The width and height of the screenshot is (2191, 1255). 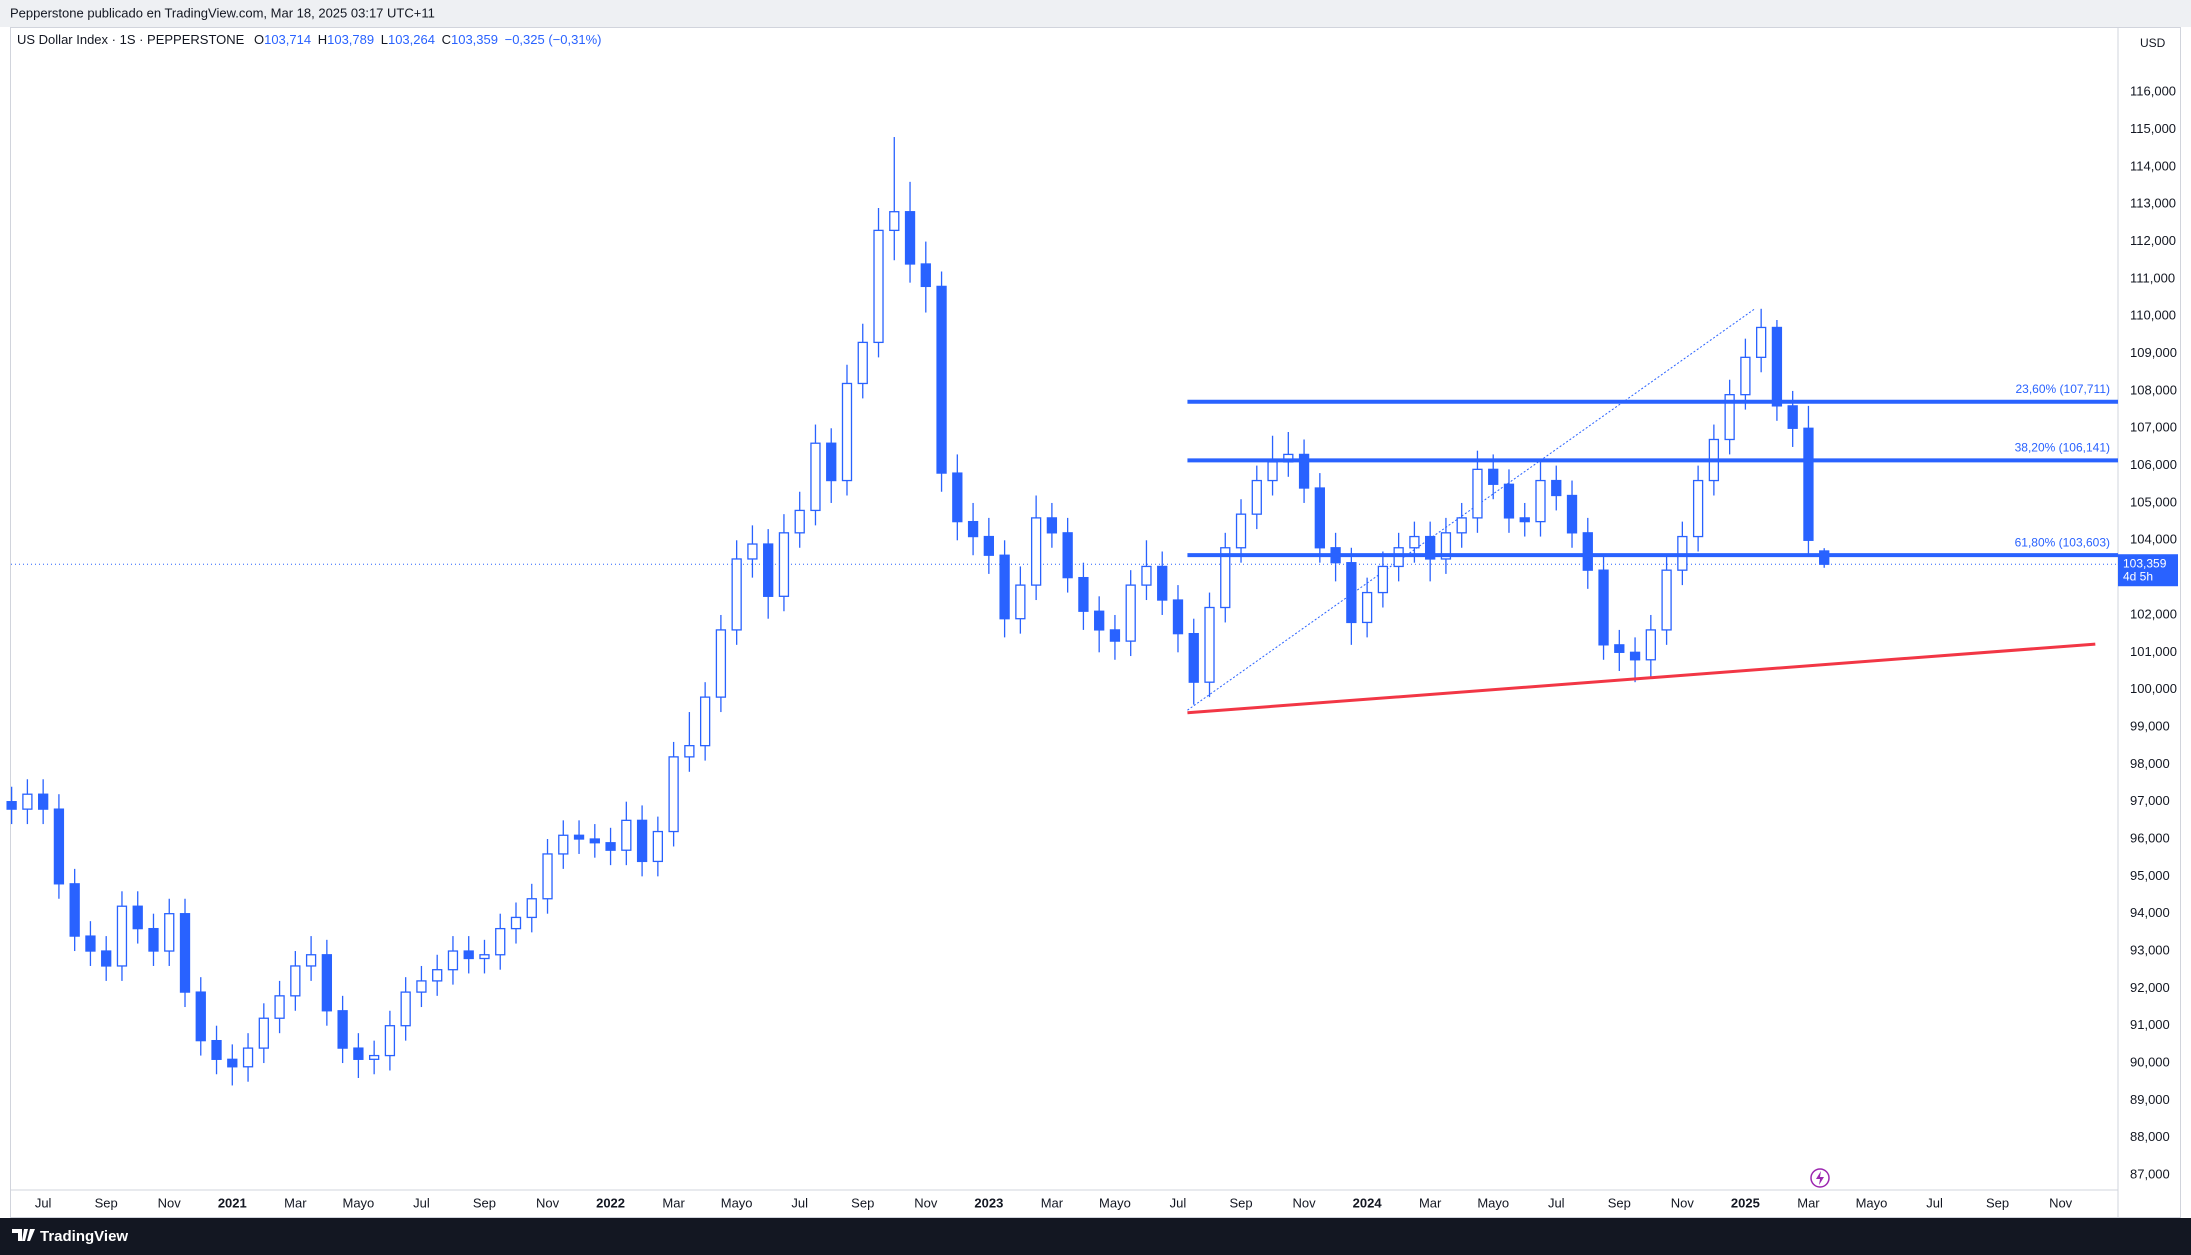 What do you see at coordinates (2150, 800) in the screenshot?
I see `y-tick-label: 97,000` at bounding box center [2150, 800].